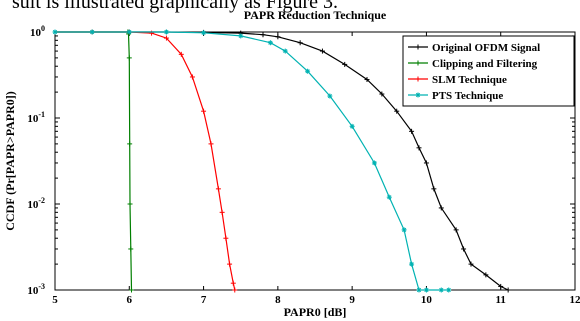 This screenshot has height=321, width=580. I want to click on legend-label: PTS Technique, so click(467, 96).